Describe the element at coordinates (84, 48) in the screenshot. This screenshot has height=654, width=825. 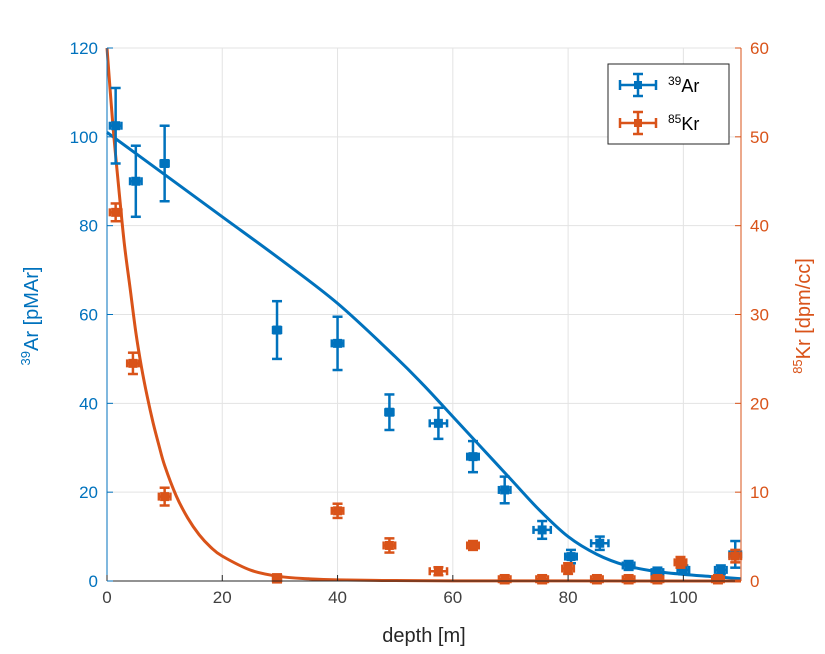
I see `y-left-tick-label: 120` at that location.